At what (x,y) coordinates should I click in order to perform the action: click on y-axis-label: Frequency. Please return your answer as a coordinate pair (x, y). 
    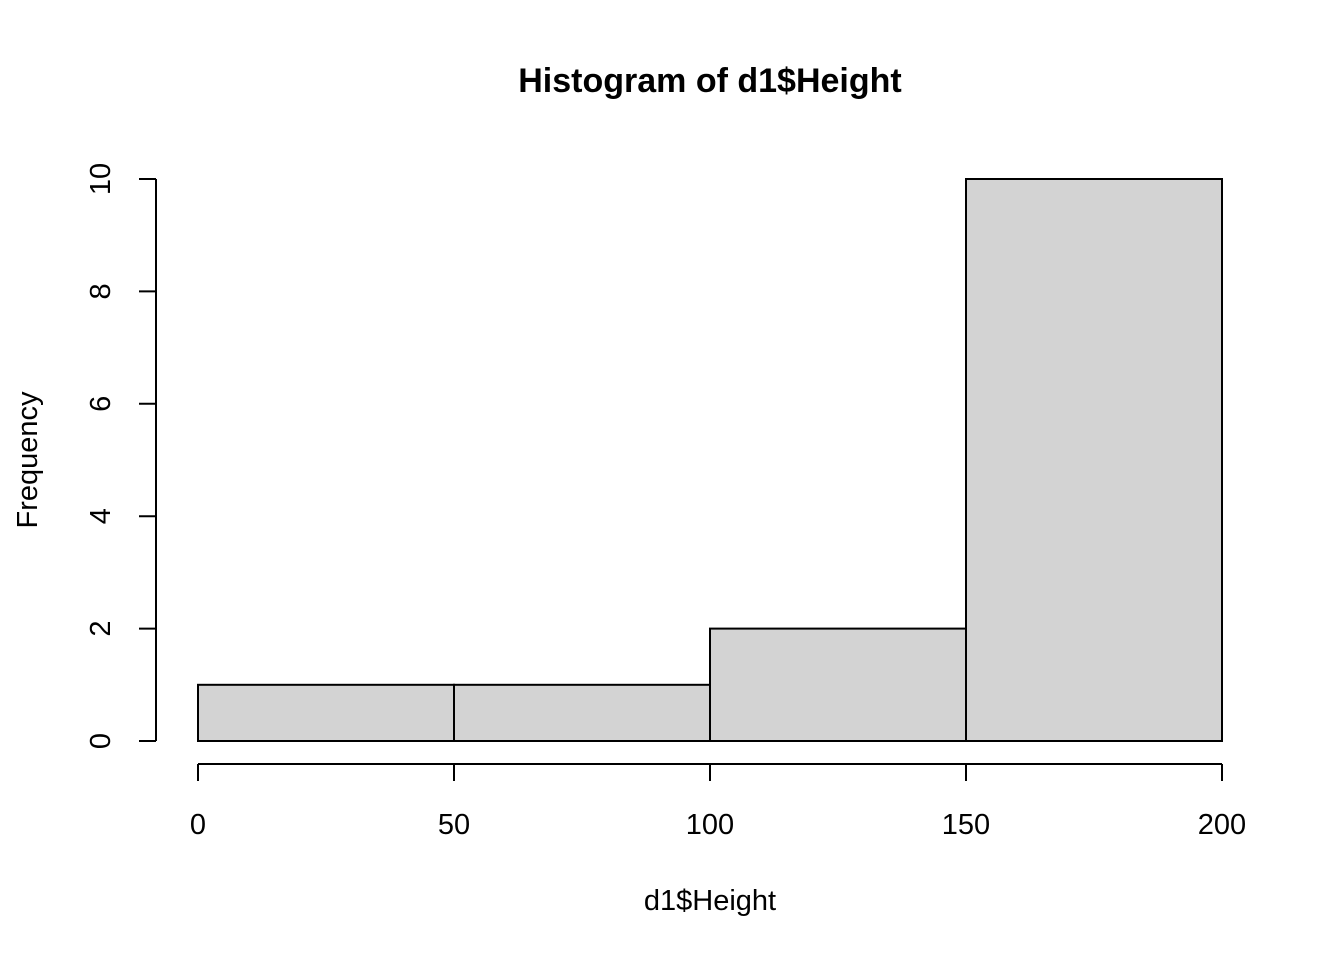
    Looking at the image, I should click on (28, 460).